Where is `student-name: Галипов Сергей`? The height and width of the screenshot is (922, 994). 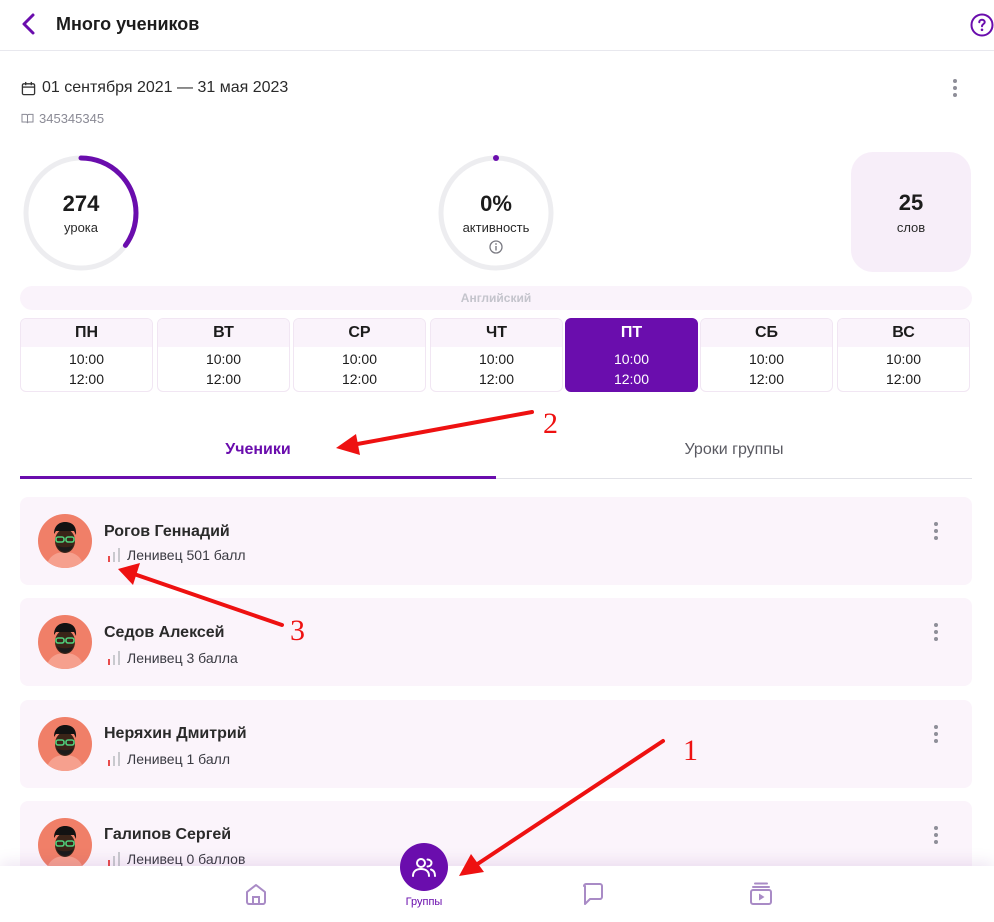
student-name: Галипов Сергей is located at coordinates (168, 834).